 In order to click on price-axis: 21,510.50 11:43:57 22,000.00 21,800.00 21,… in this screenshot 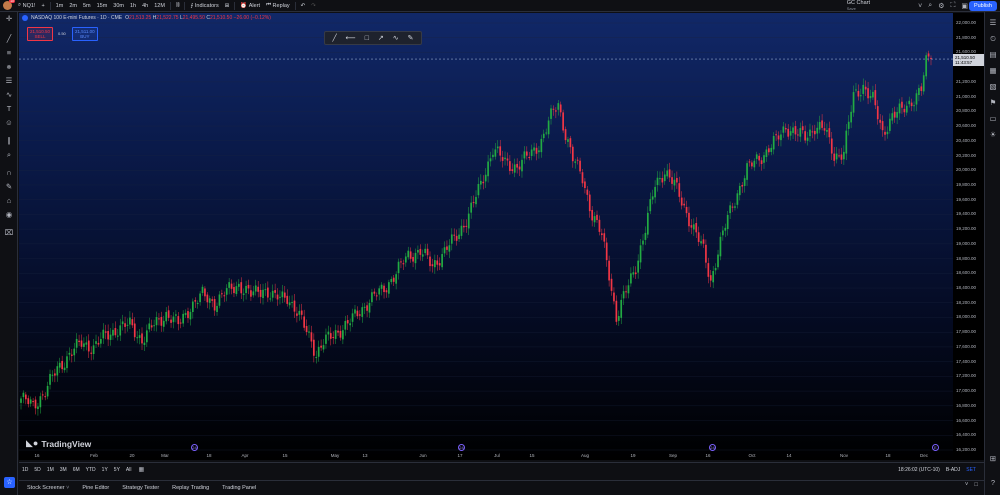, I will do `click(968, 236)`.